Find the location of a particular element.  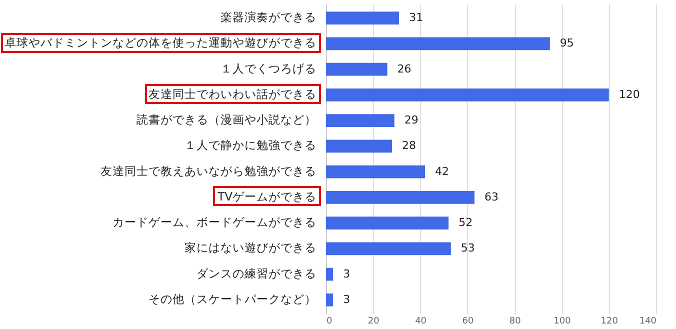

x-tick-label: 0 is located at coordinates (329, 321).